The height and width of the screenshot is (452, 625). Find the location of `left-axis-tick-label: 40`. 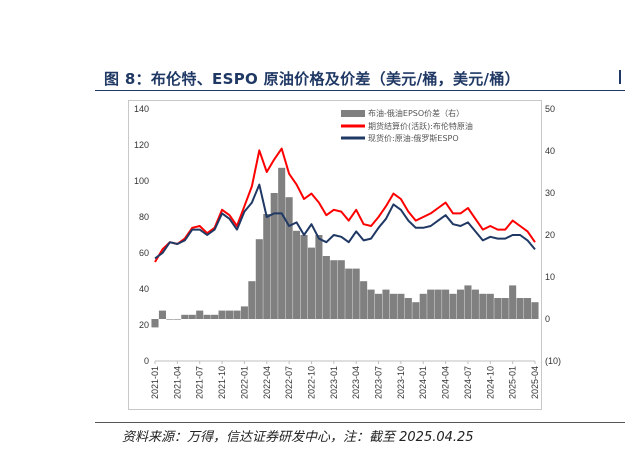

left-axis-tick-label: 40 is located at coordinates (144, 289).